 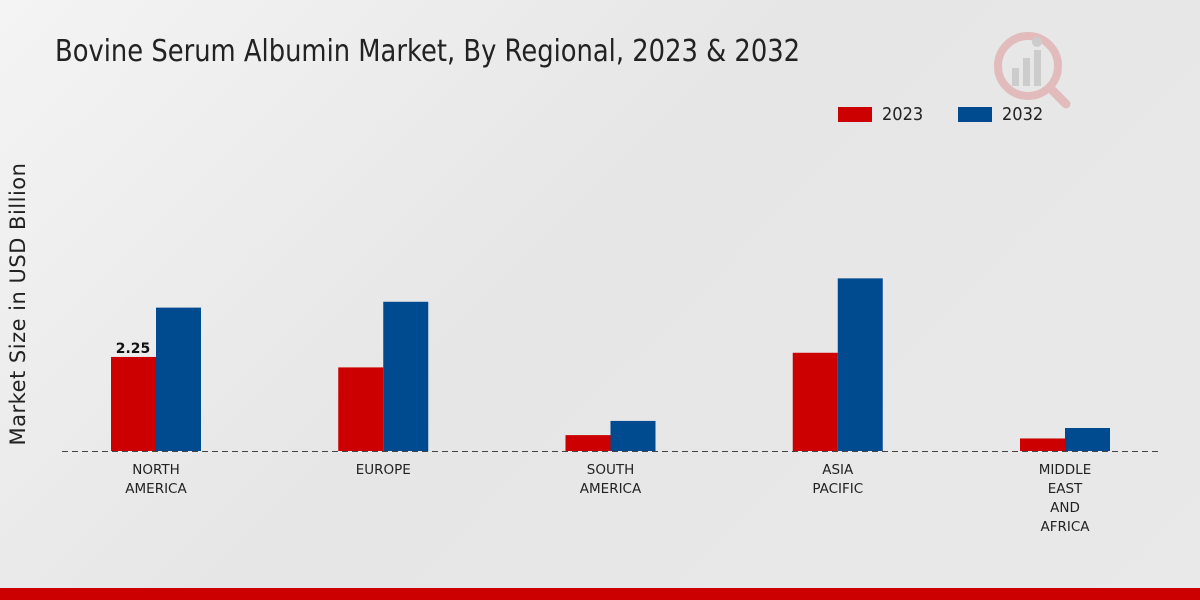 I want to click on legend-item-2032: 2032, so click(x=1003, y=114).